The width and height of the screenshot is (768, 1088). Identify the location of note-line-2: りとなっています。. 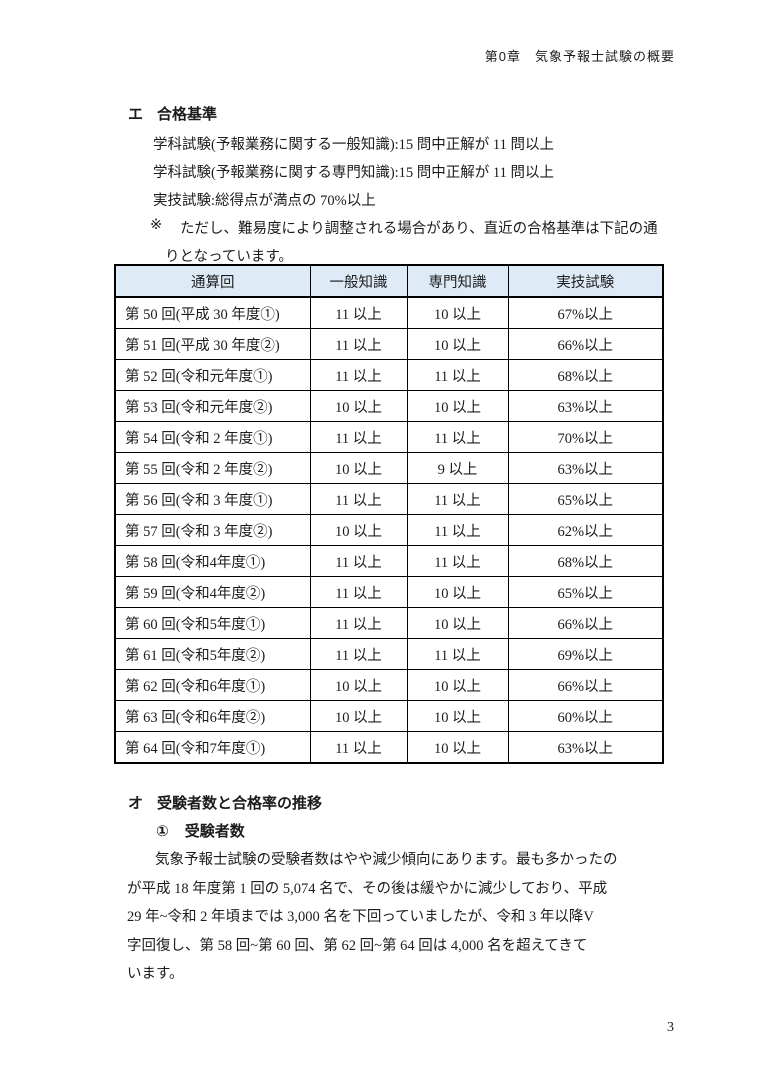
(229, 257).